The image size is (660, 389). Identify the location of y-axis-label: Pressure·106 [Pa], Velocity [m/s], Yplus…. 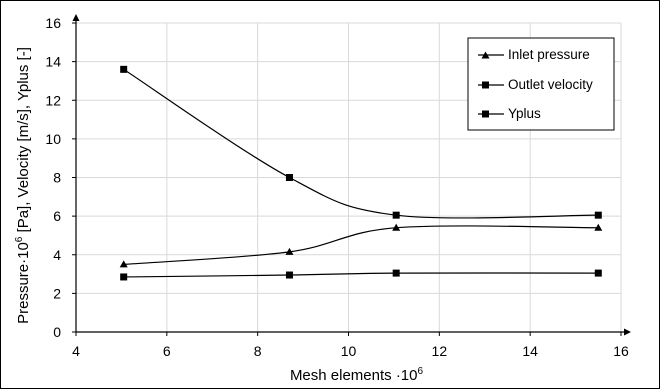
(23, 185).